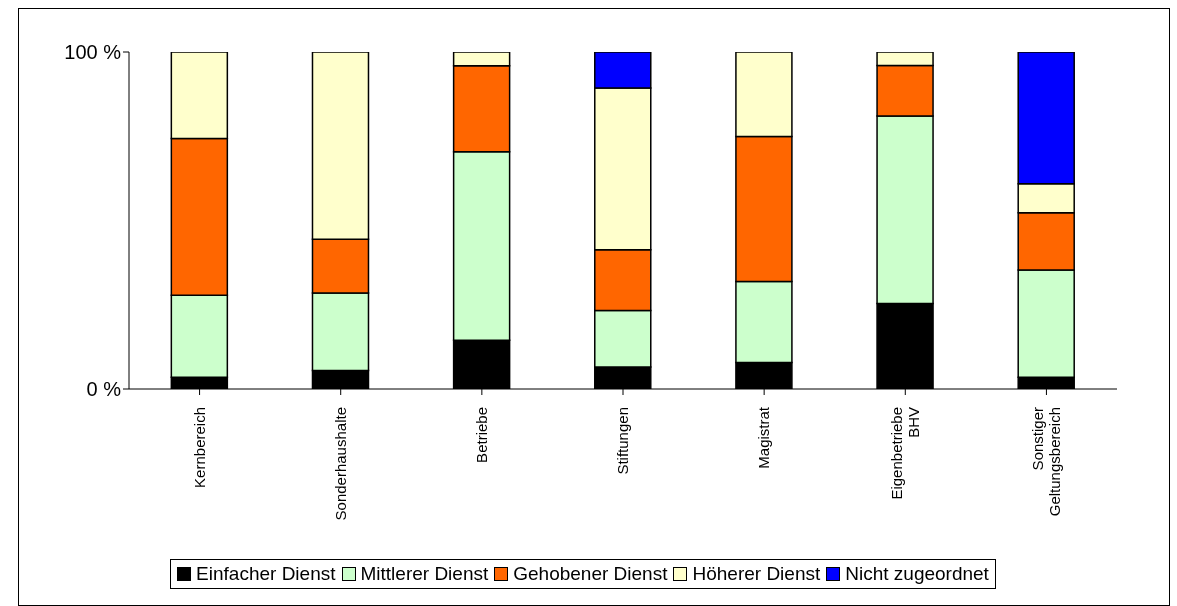  Describe the element at coordinates (756, 574) in the screenshot. I see `legend-label: Höherer Dienst` at that location.